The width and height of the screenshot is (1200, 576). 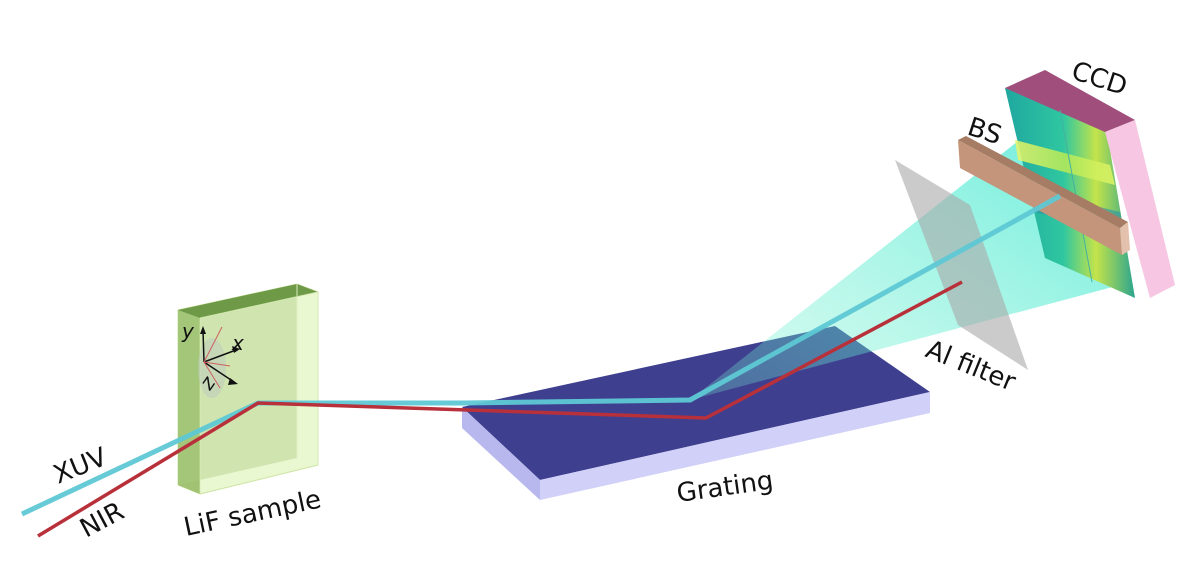 What do you see at coordinates (80, 466) in the screenshot?
I see `xuv-label: XUV` at bounding box center [80, 466].